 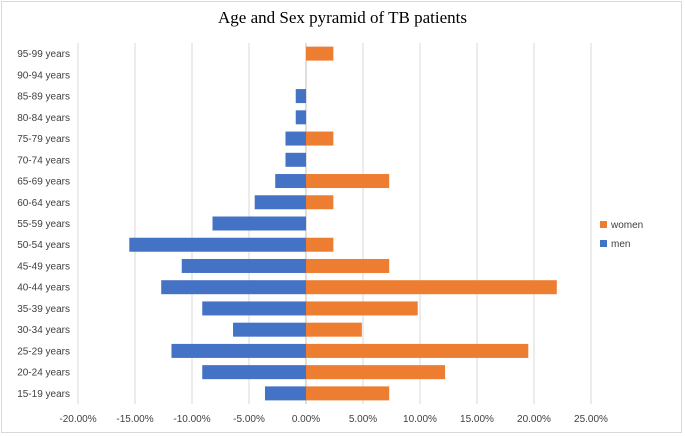 I want to click on chart-title: Age and Sex pyramid of TB patients, so click(x=342, y=17).